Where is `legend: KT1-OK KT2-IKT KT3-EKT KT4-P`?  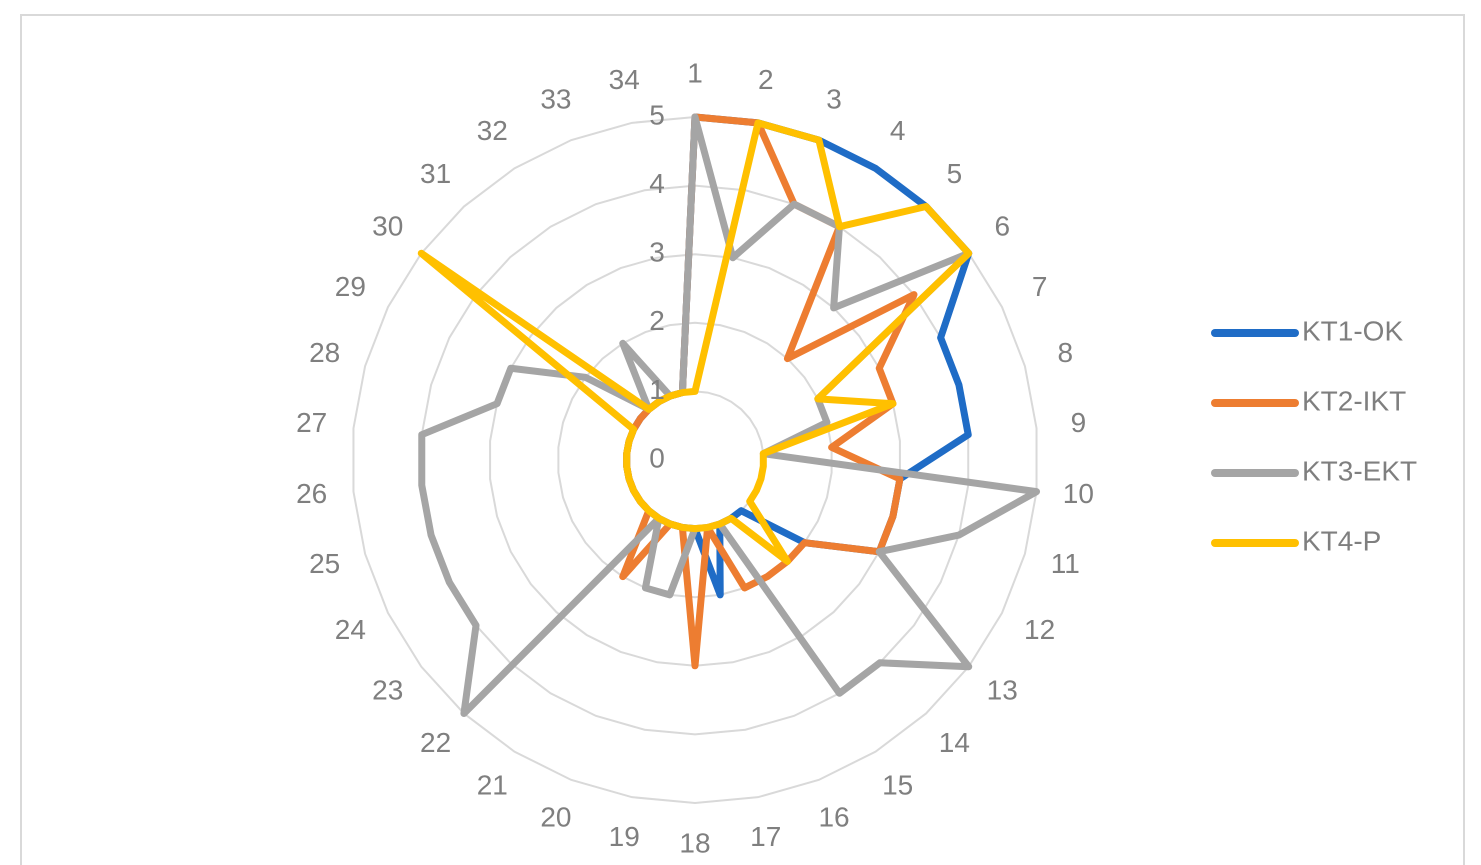 legend: KT1-OK KT2-IKT KT3-EKT KT4-P is located at coordinates (1314, 435).